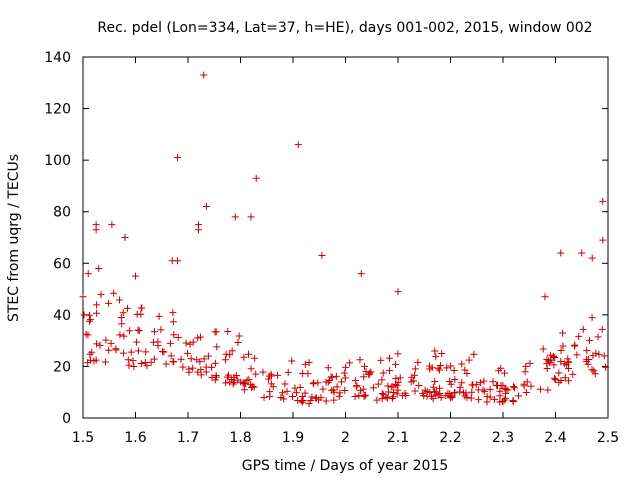 The height and width of the screenshot is (480, 640). What do you see at coordinates (57, 58) in the screenshot?
I see `y-tick-label: 140` at bounding box center [57, 58].